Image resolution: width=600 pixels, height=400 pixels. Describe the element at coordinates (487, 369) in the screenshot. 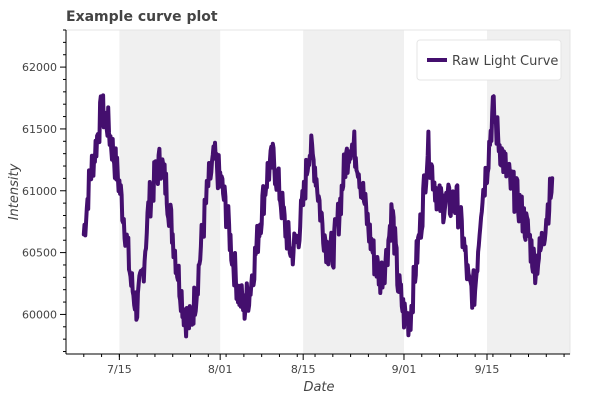

I see `x-tick-label: 9/15` at that location.